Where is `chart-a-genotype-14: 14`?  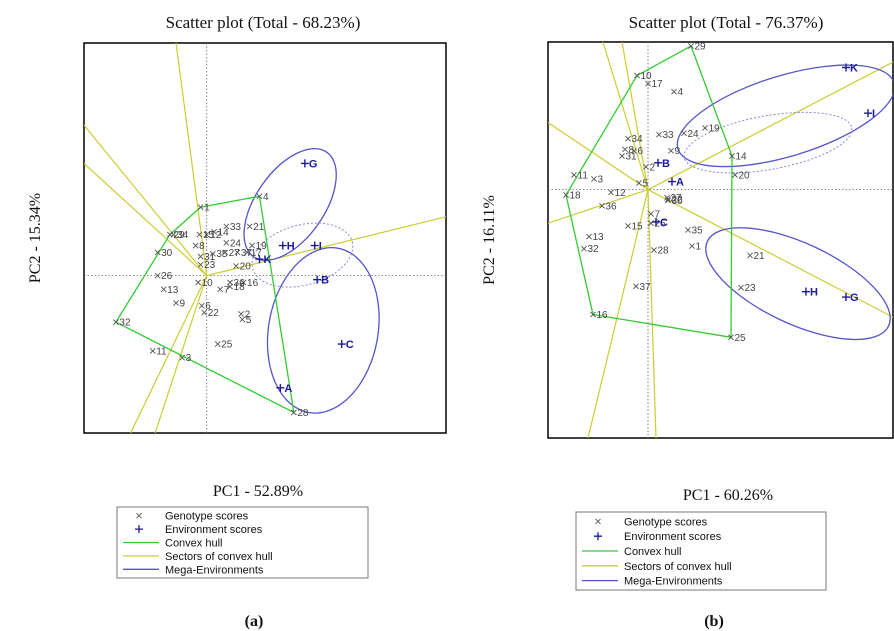
chart-a-genotype-14: 14 is located at coordinates (220, 232).